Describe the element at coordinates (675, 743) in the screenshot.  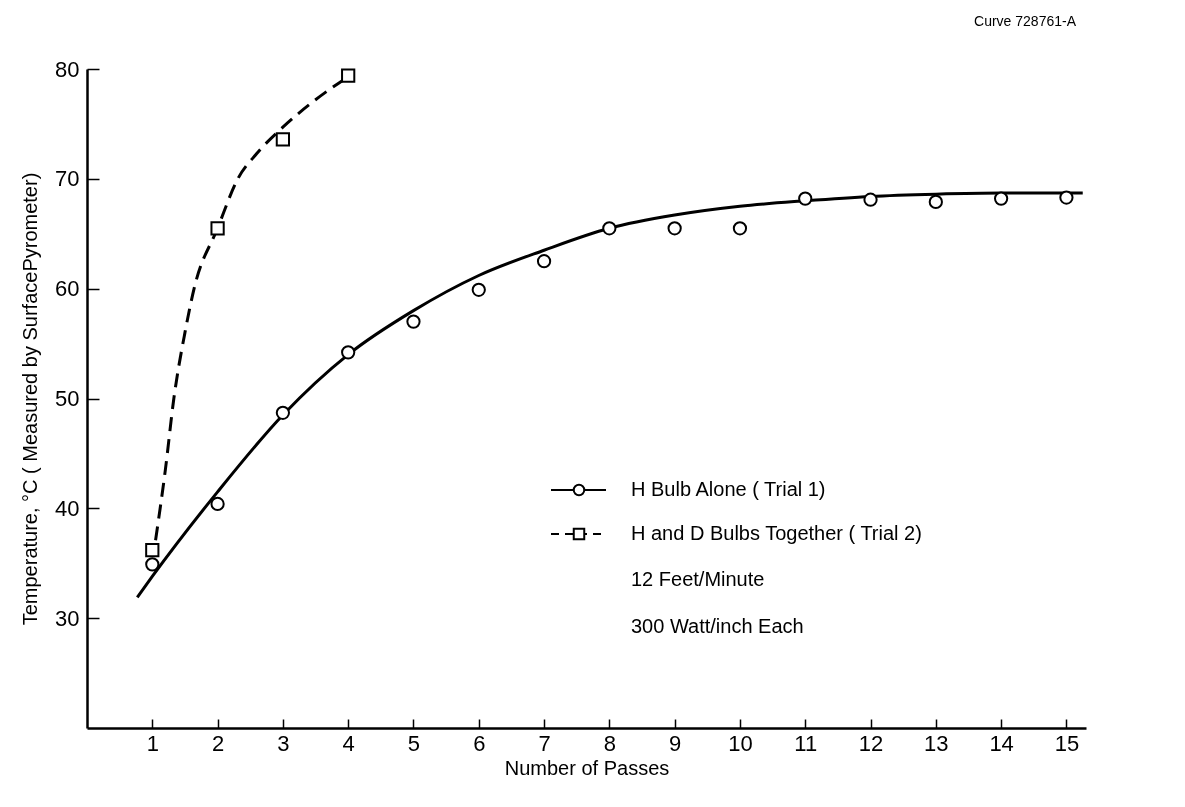
I see `x-tick-label: 9` at that location.